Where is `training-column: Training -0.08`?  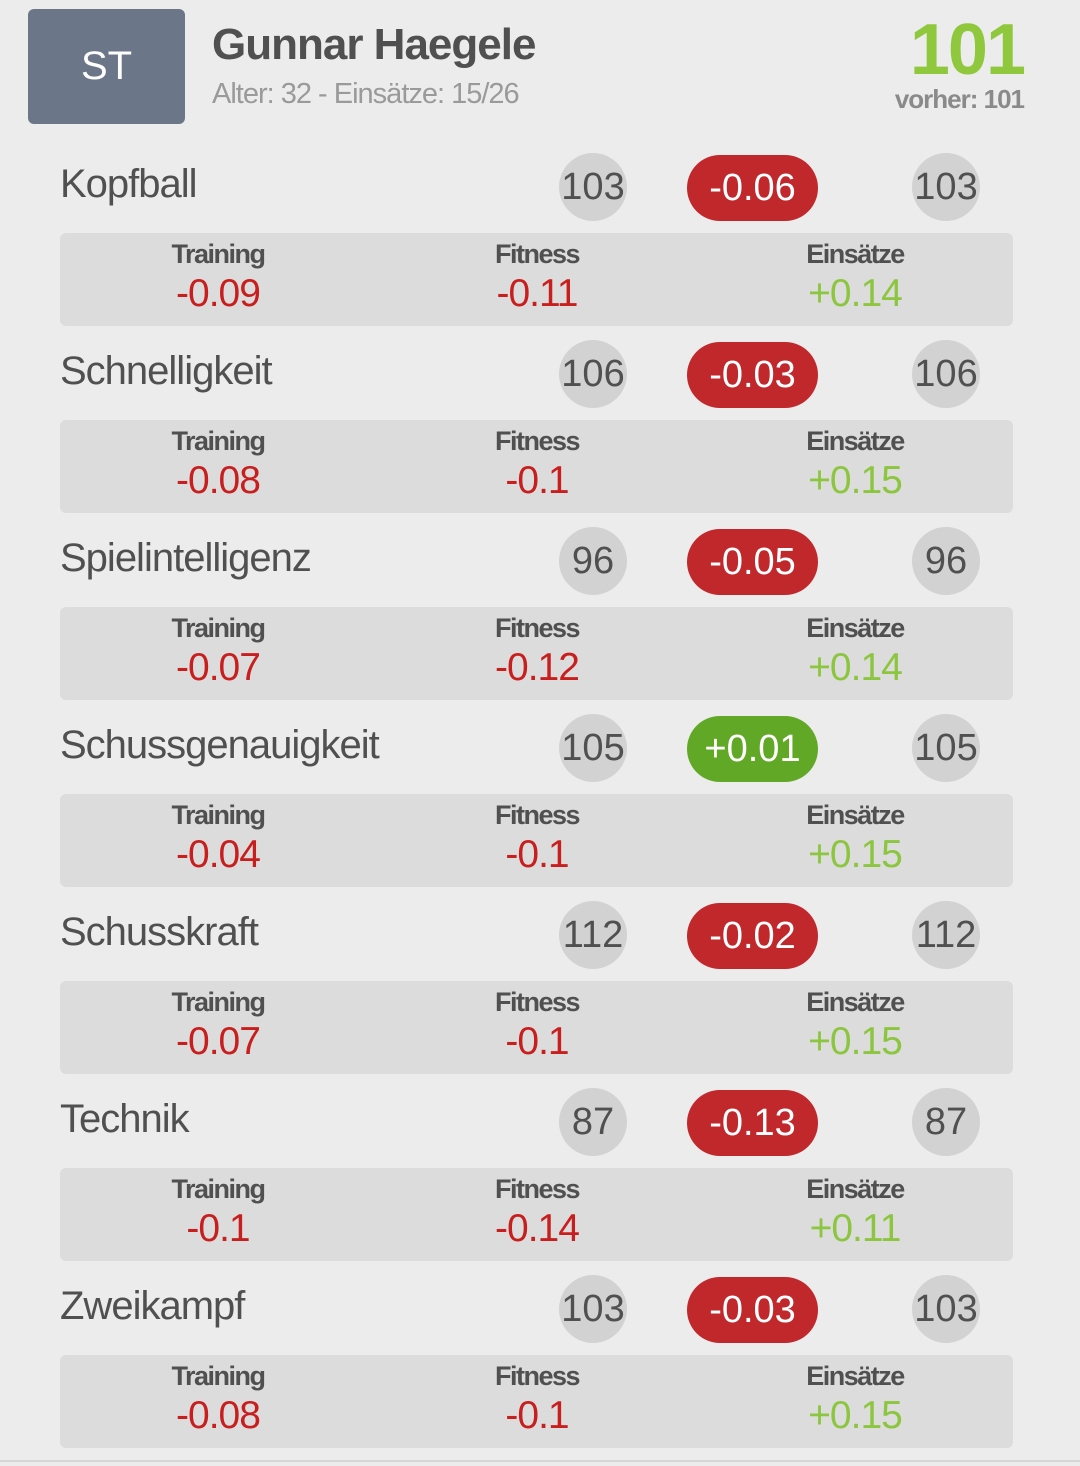
training-column: Training -0.08 is located at coordinates (218, 1396).